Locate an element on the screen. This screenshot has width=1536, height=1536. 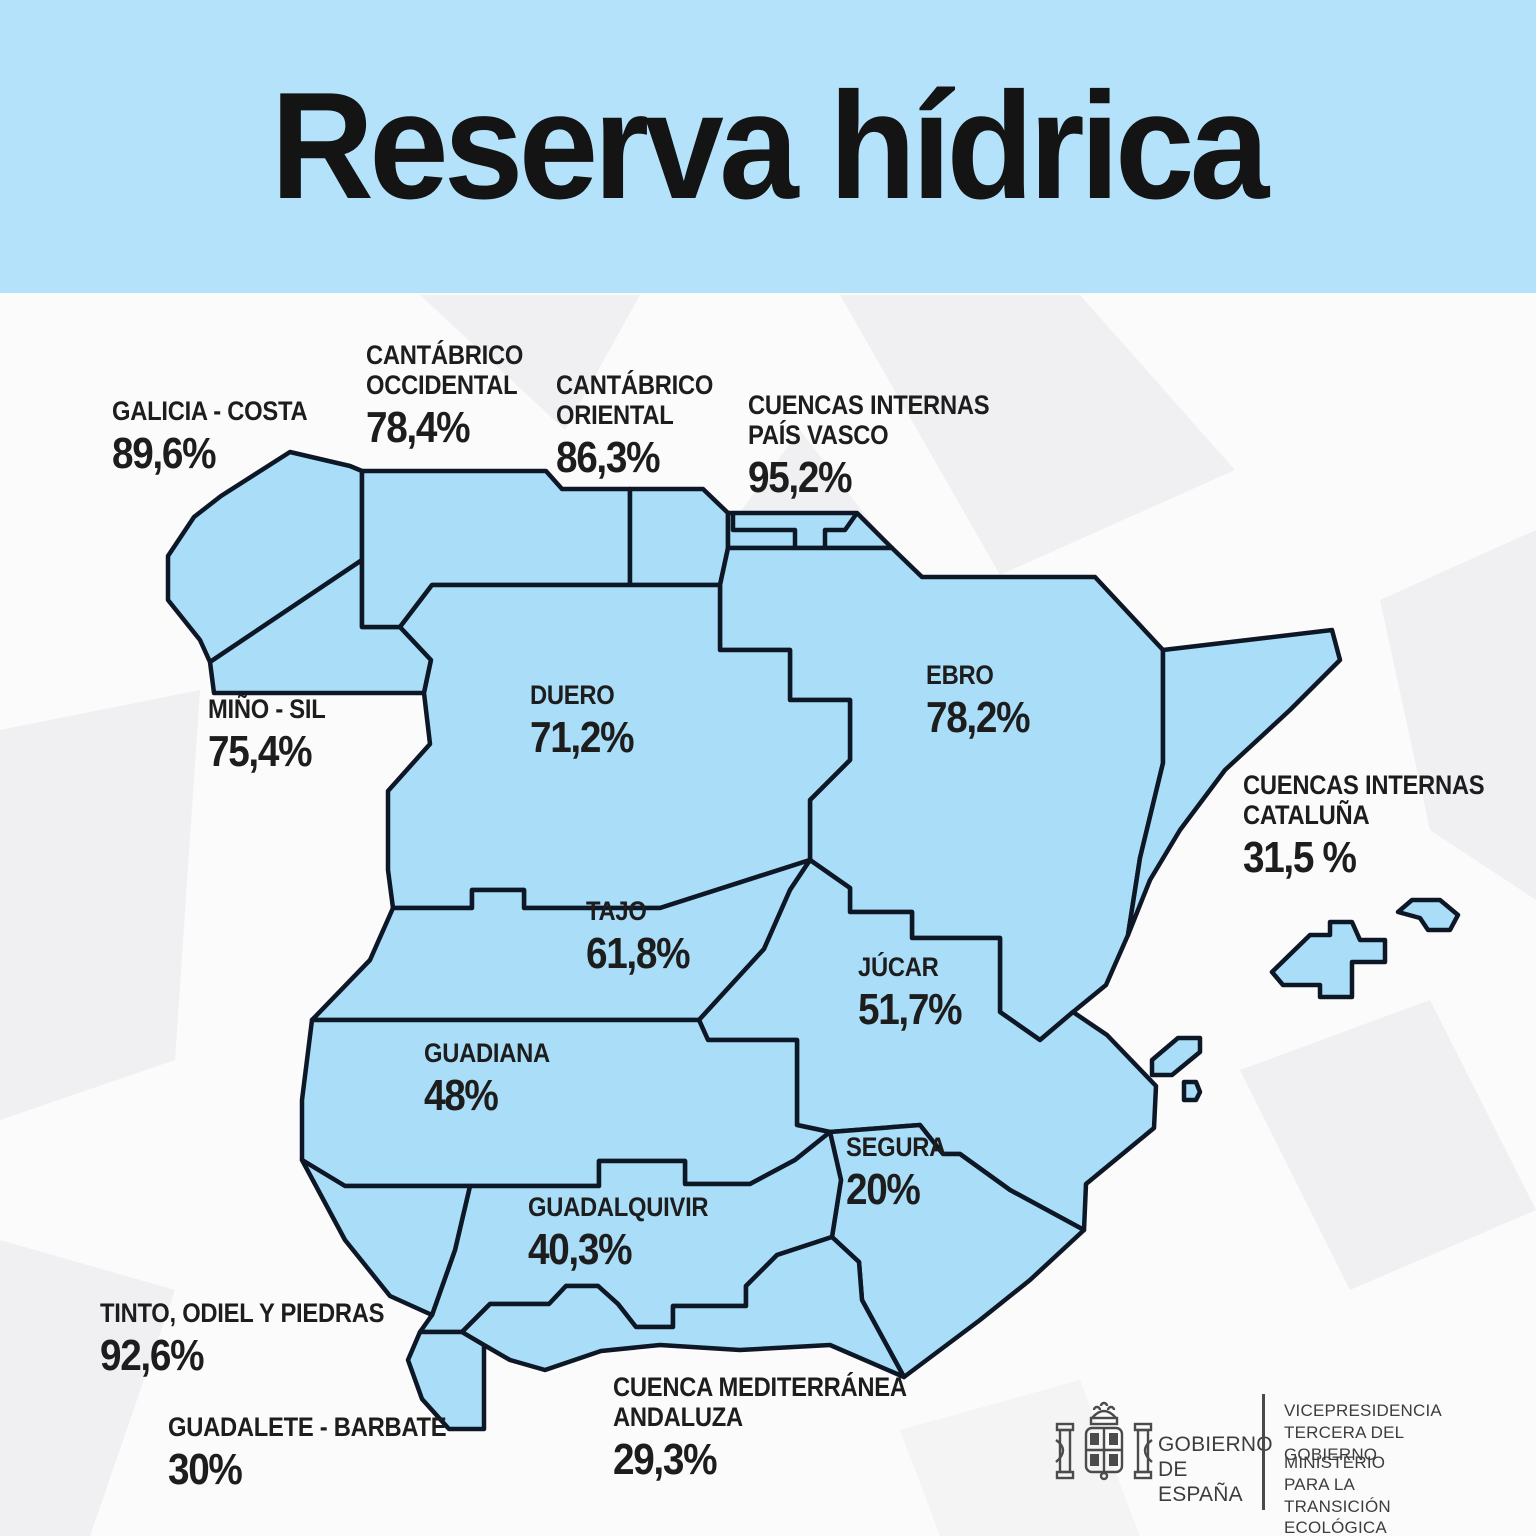
basin-label-pais-vasco: CUENCAS INTERNAS PAÍS VASCO 95,2% is located at coordinates (885, 446).